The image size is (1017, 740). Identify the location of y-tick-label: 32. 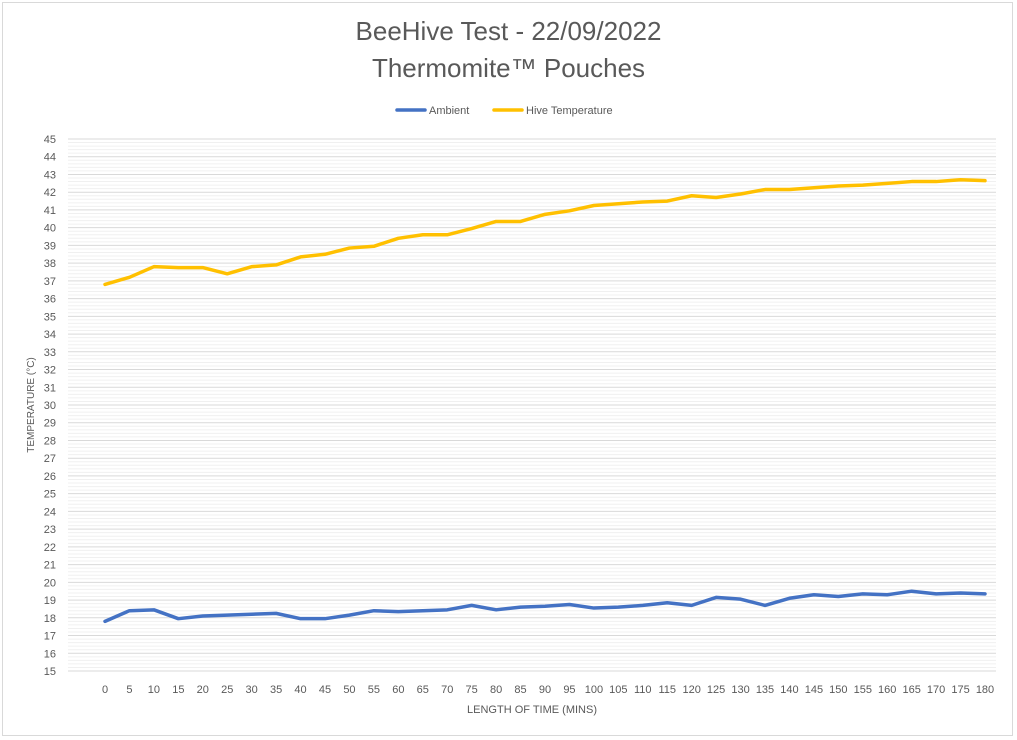
(50, 371).